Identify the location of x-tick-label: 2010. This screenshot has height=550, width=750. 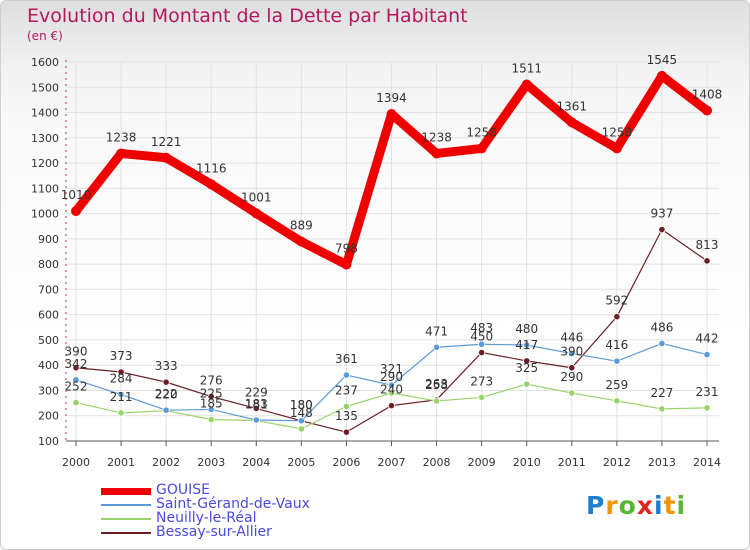
(527, 462).